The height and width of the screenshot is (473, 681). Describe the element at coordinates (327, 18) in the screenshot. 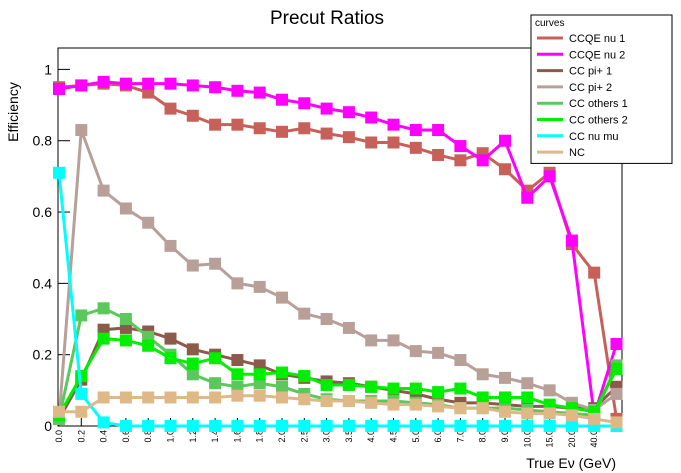

I see `chart-title: Precut Ratios` at that location.